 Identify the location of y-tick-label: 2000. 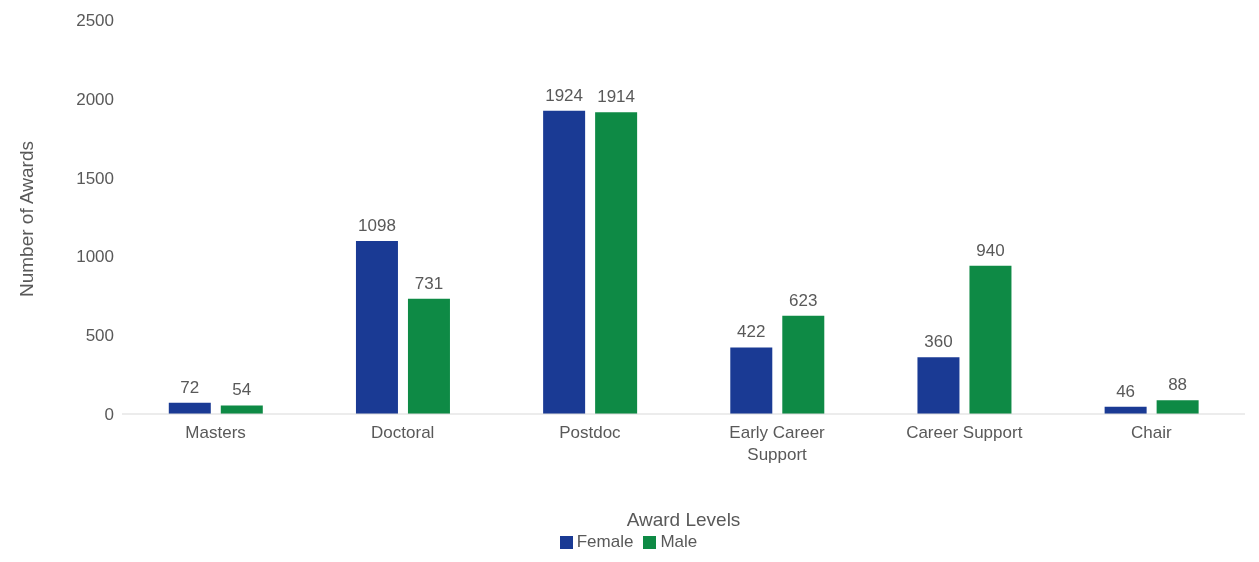
(95, 99).